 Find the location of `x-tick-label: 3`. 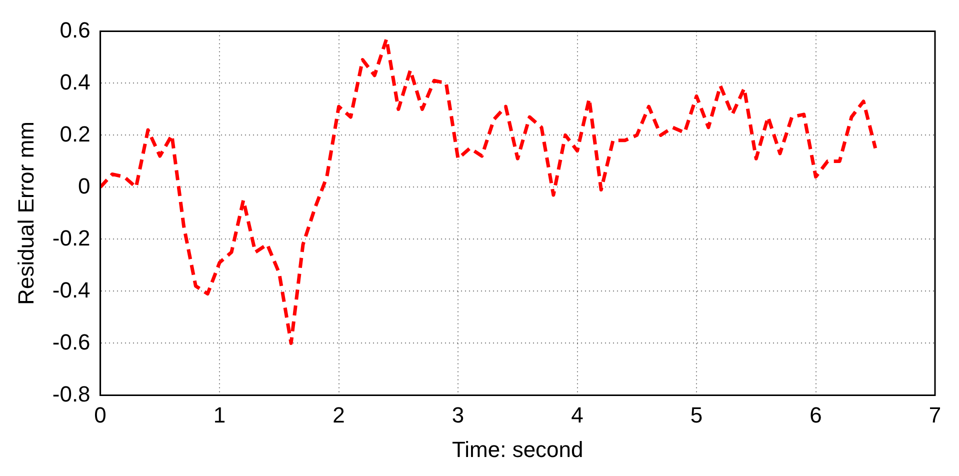

x-tick-label: 3 is located at coordinates (458, 415).